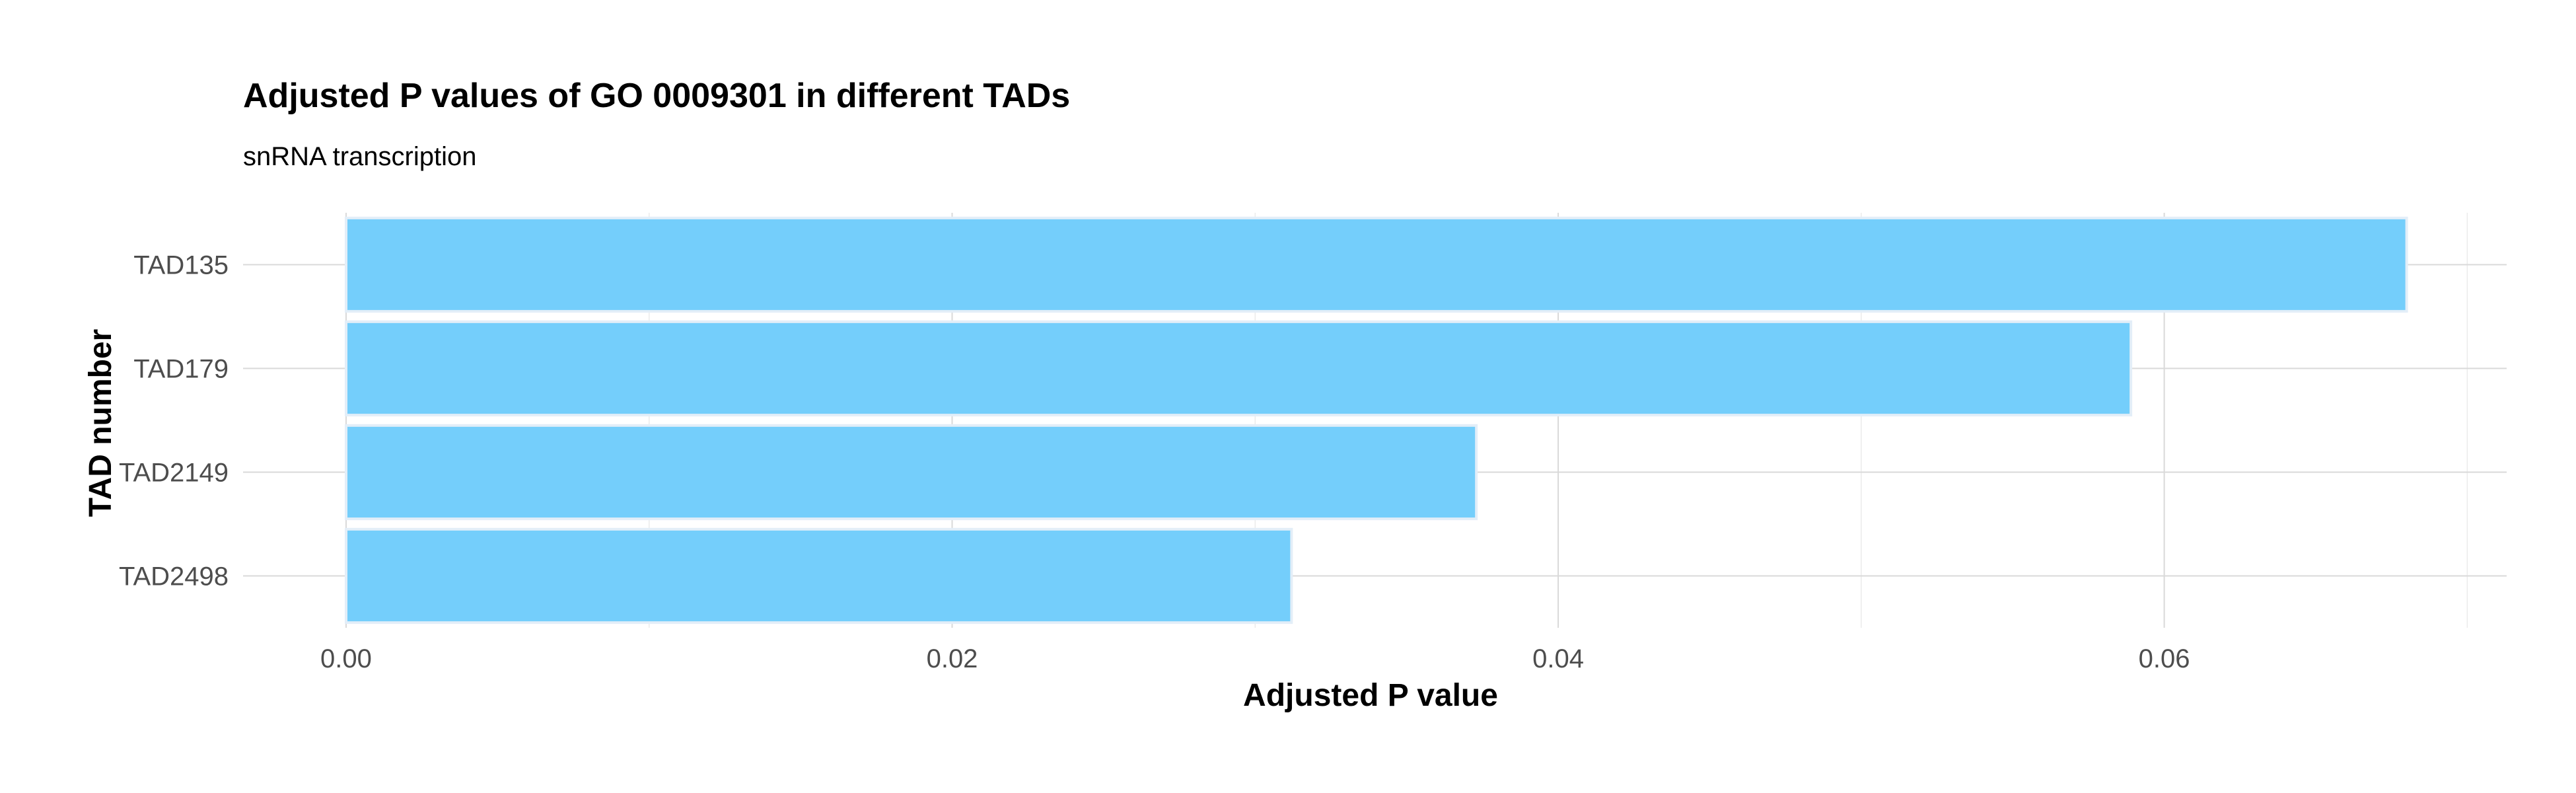 This screenshot has width=2576, height=793. I want to click on x-tick-label: 0.00, so click(346, 658).